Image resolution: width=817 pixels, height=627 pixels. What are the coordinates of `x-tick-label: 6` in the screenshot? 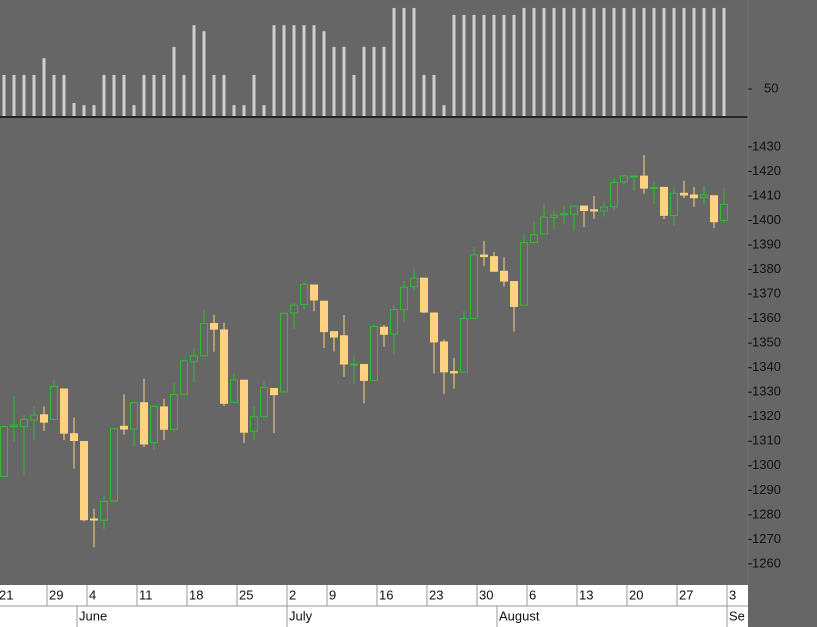 It's located at (532, 594).